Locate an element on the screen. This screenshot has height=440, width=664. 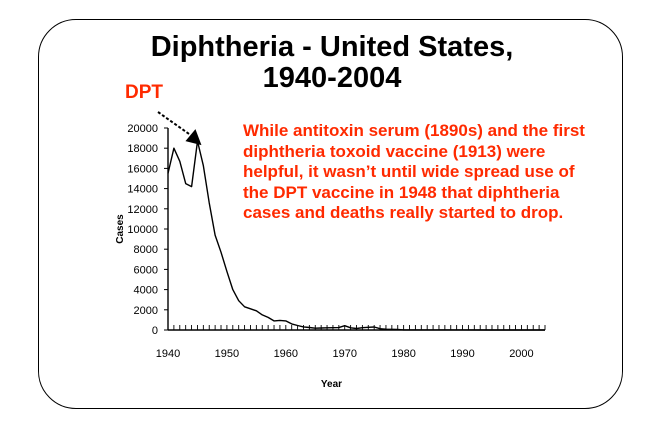
dpt-arrow-head is located at coordinates (193, 137).